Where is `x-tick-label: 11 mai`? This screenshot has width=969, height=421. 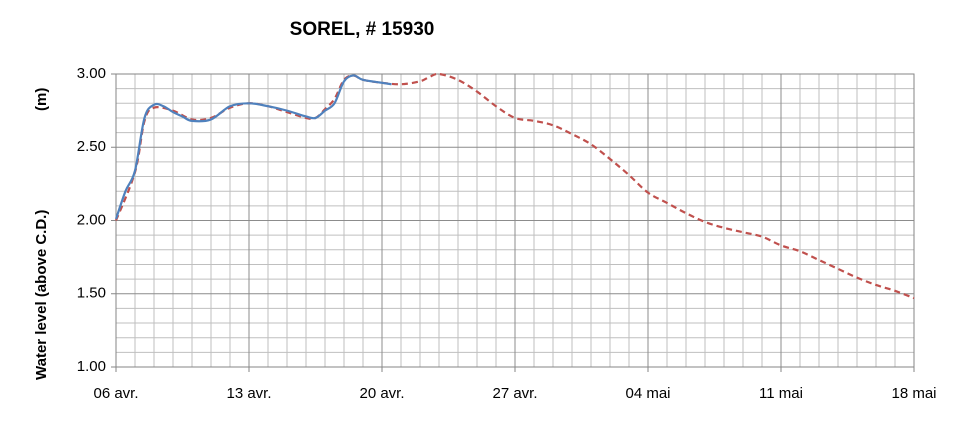
x-tick-label: 11 mai is located at coordinates (781, 393).